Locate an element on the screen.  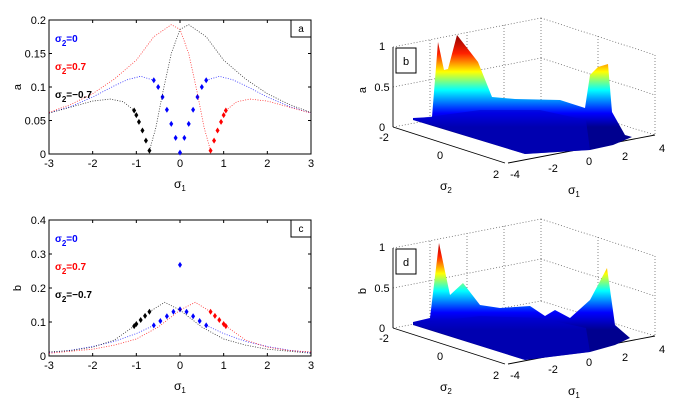
series-line-σ2=0.7 is located at coordinates (129, 327).